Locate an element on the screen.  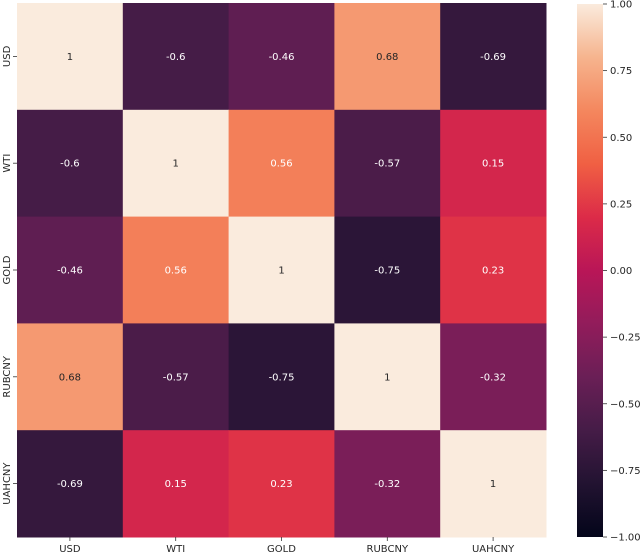
colorbar-tick-label: −0.50 is located at coordinates (625, 404).